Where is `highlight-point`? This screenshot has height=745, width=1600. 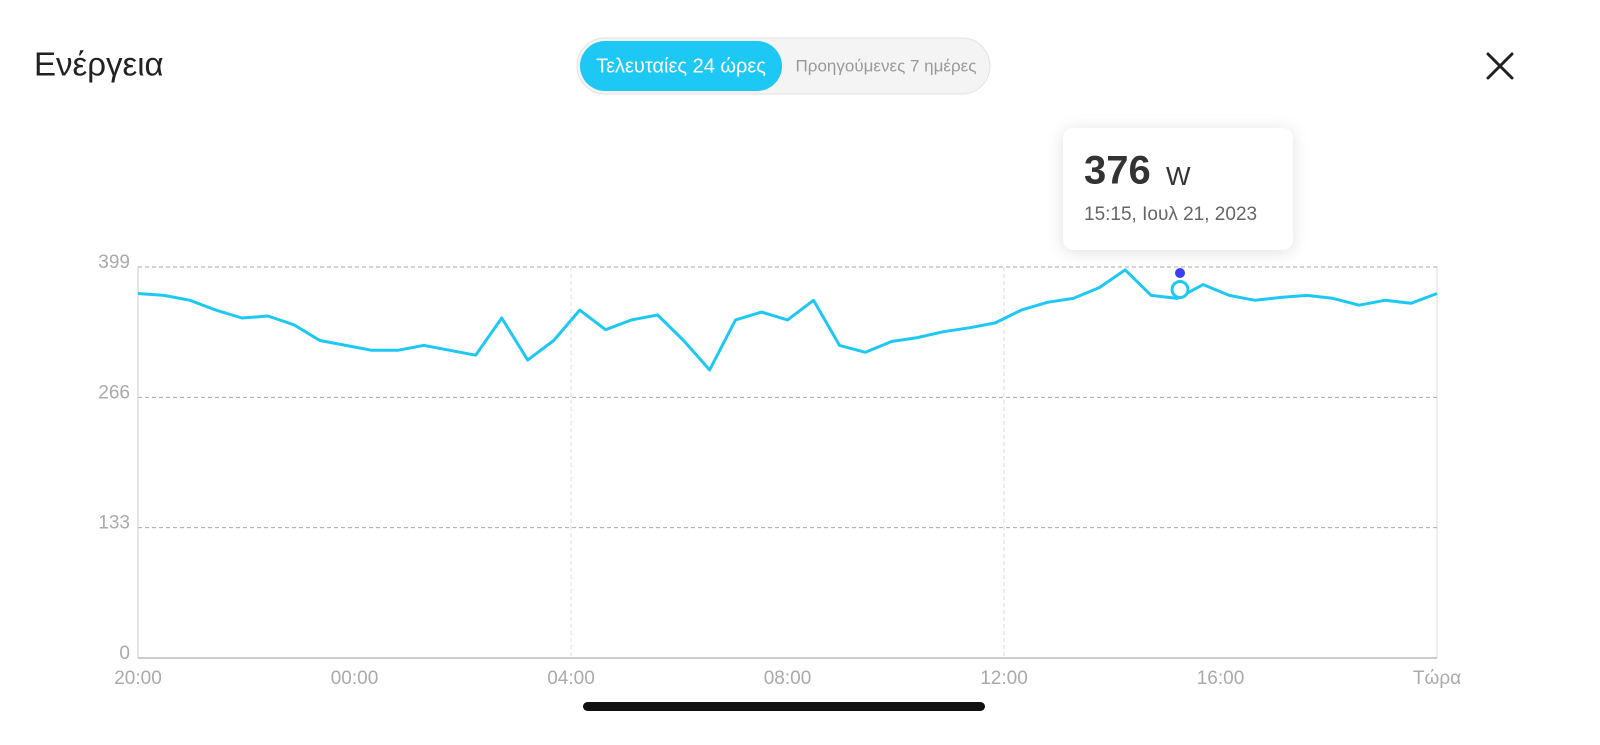 highlight-point is located at coordinates (1180, 290).